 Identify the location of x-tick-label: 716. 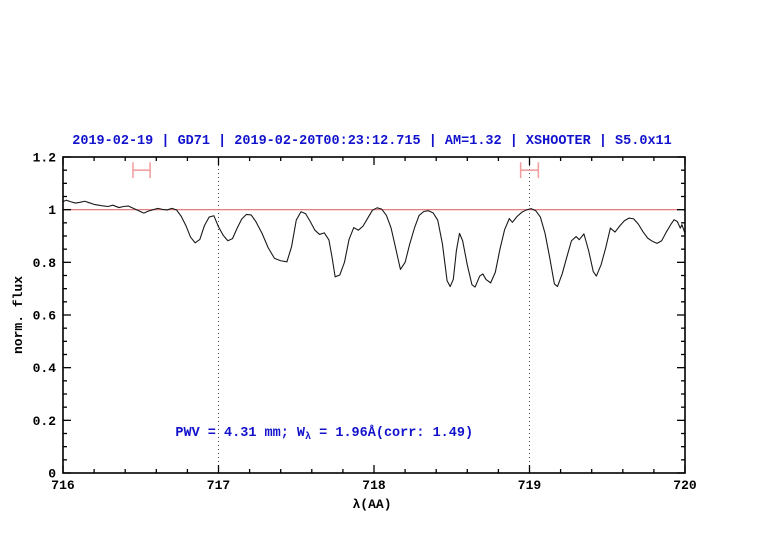
(63, 485).